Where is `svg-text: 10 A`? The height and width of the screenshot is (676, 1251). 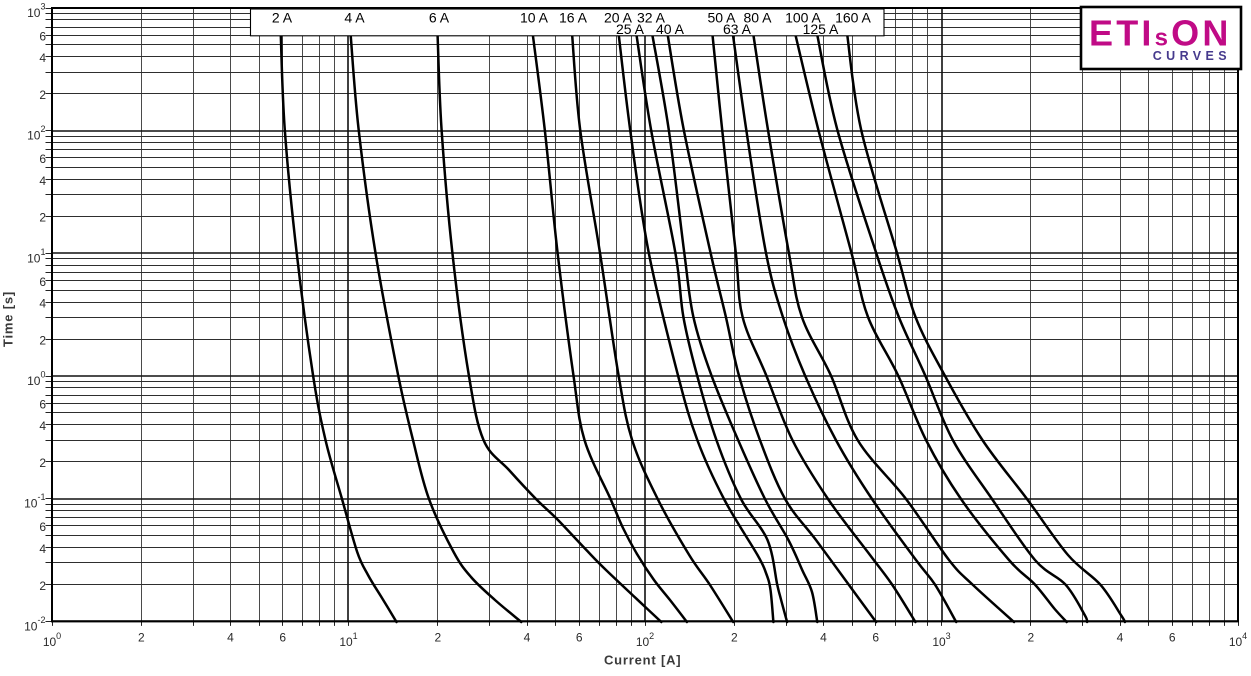 svg-text: 10 A is located at coordinates (534, 18).